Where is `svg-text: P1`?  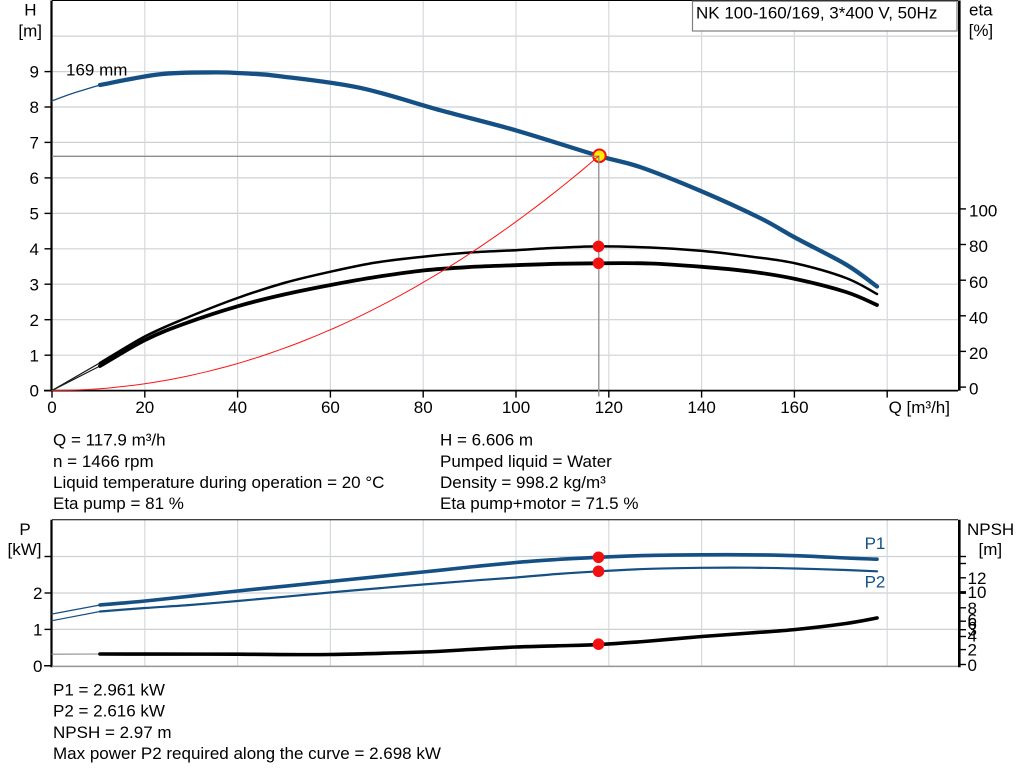
svg-text: P1 is located at coordinates (875, 543).